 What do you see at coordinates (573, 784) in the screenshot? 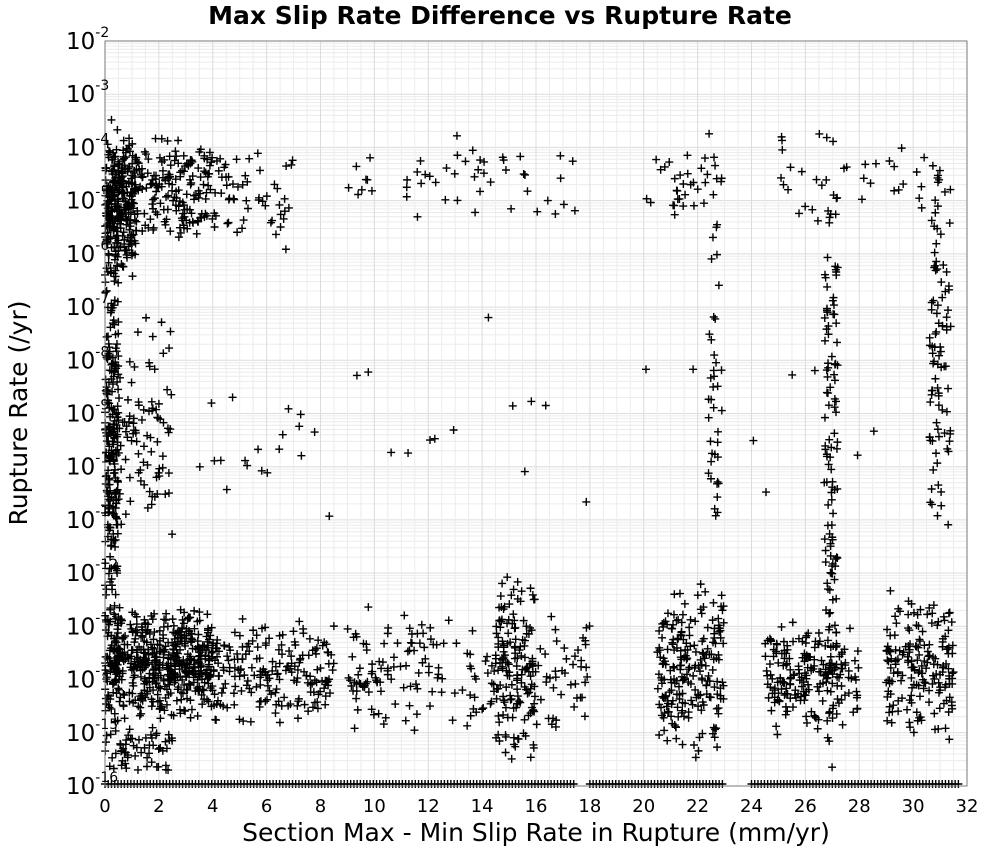
I see `baseline-point` at bounding box center [573, 784].